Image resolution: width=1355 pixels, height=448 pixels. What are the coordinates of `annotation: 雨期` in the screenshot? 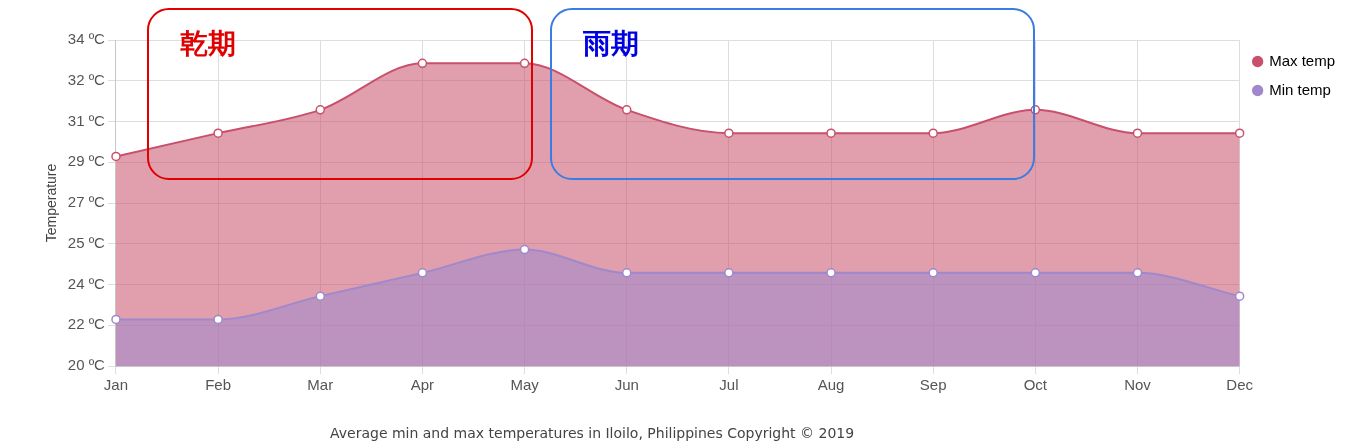 It's located at (611, 44).